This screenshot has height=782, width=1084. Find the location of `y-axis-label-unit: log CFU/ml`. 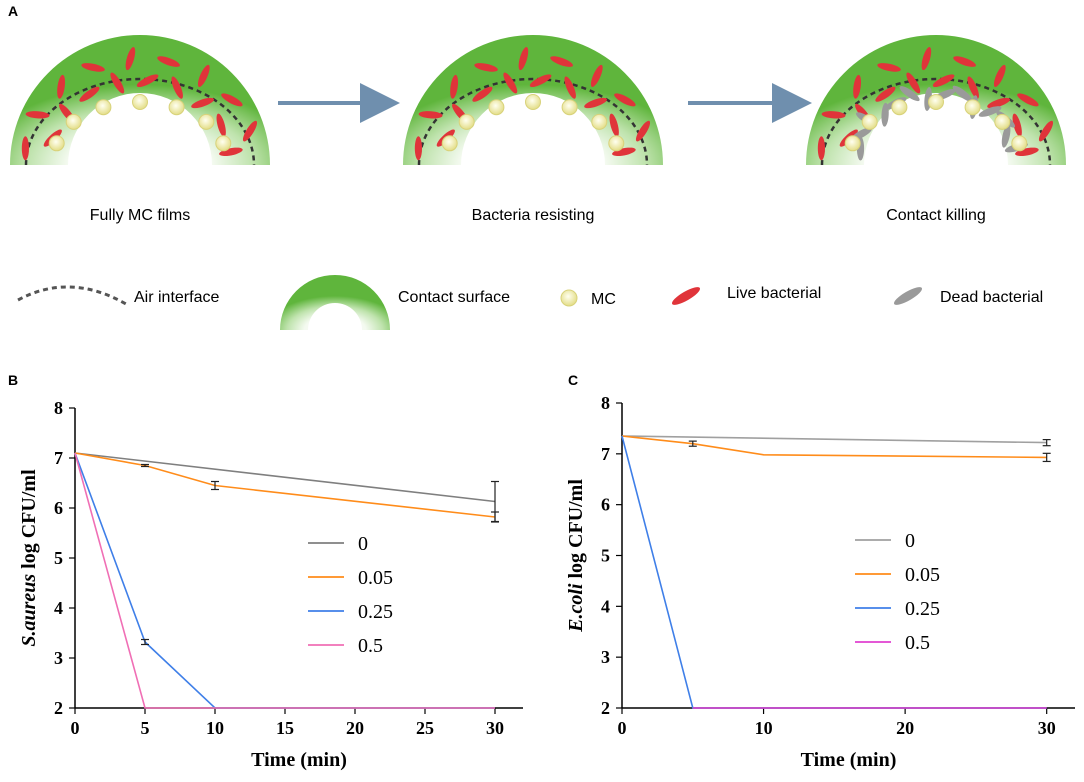

y-axis-label-unit: log CFU/ml is located at coordinates (576, 531).